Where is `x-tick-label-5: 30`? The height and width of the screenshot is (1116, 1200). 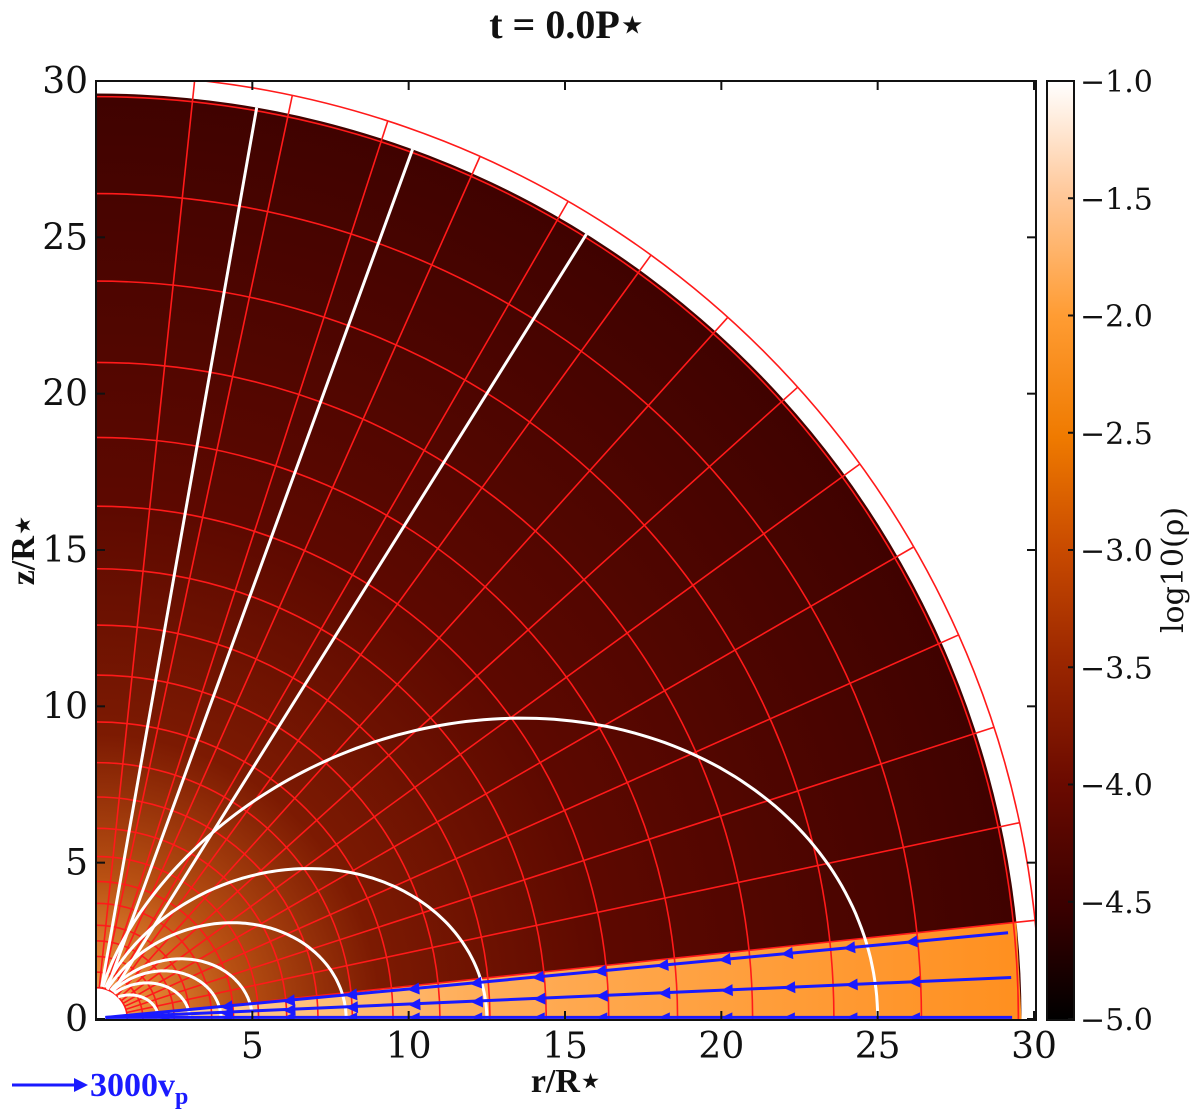
x-tick-label-5: 30 is located at coordinates (1034, 1046).